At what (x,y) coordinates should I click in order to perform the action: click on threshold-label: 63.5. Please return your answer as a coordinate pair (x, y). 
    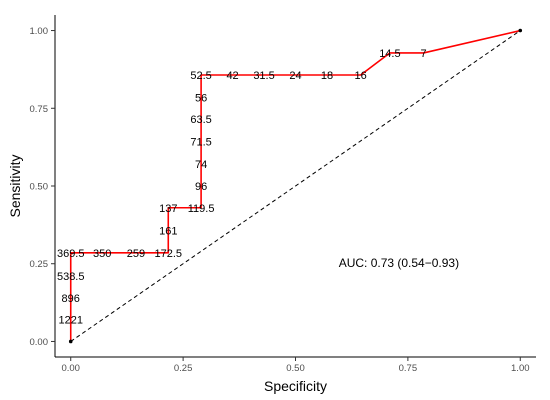
    Looking at the image, I should click on (200, 120).